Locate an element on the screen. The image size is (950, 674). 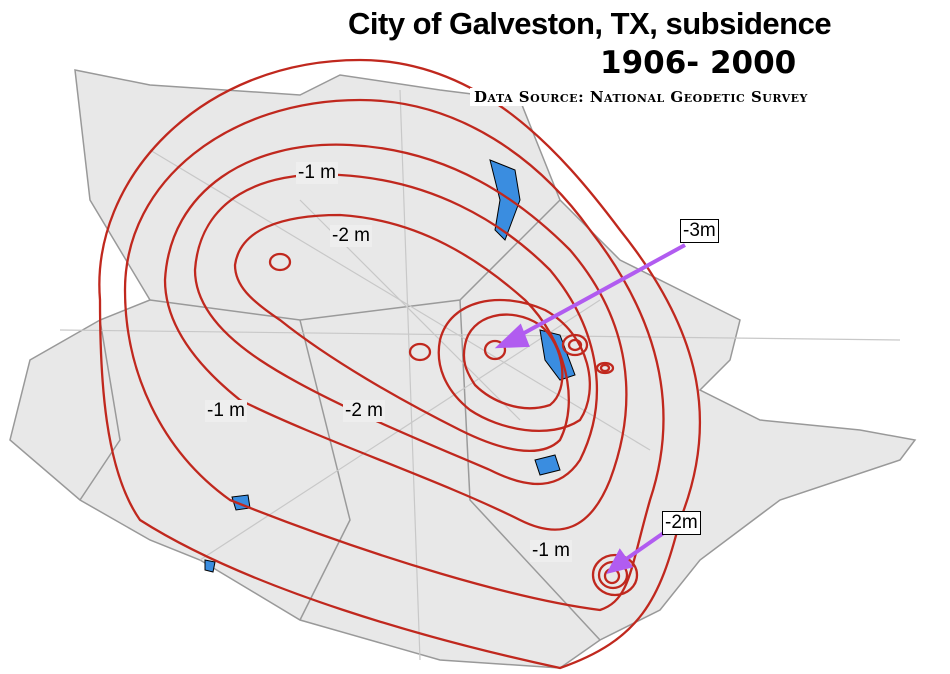
map-years: 1906- 2000 is located at coordinates (698, 63).